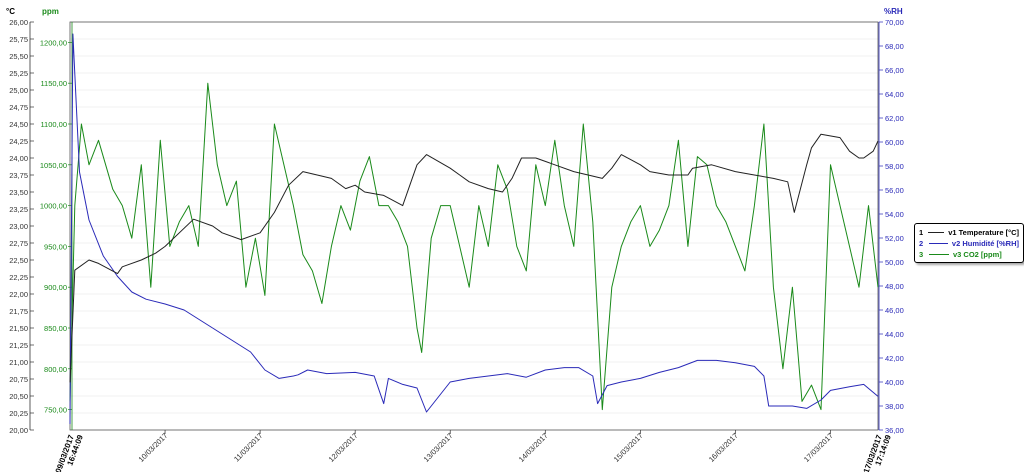  I want to click on legend-index: 1, so click(921, 232).